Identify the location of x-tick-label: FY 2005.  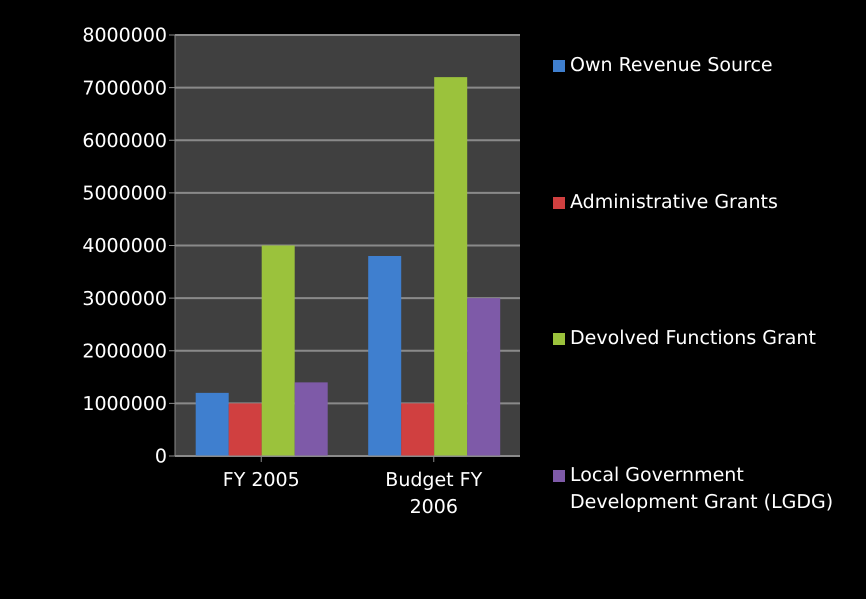
(261, 480).